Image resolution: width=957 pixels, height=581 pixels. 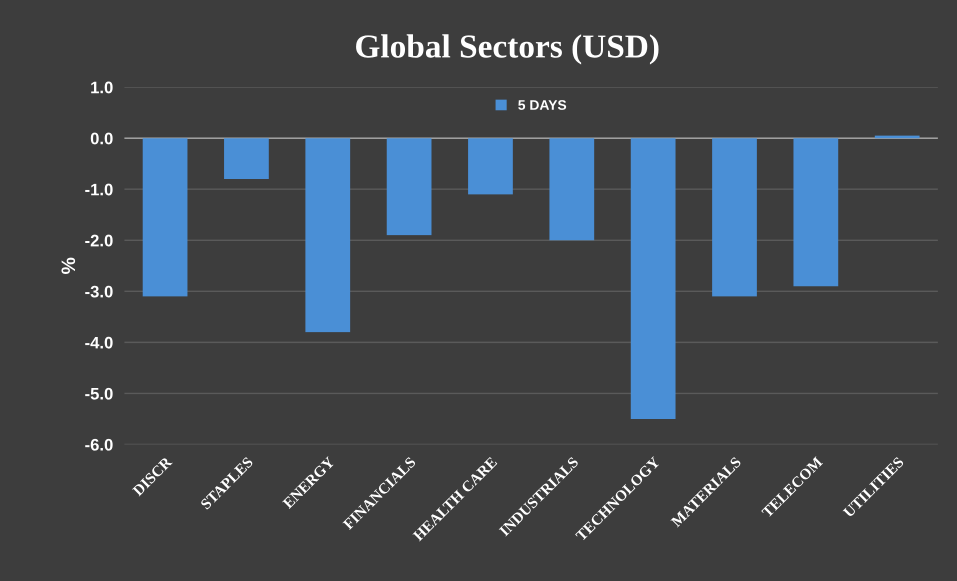 I want to click on y-tick-label: -1.0, so click(x=99, y=190).